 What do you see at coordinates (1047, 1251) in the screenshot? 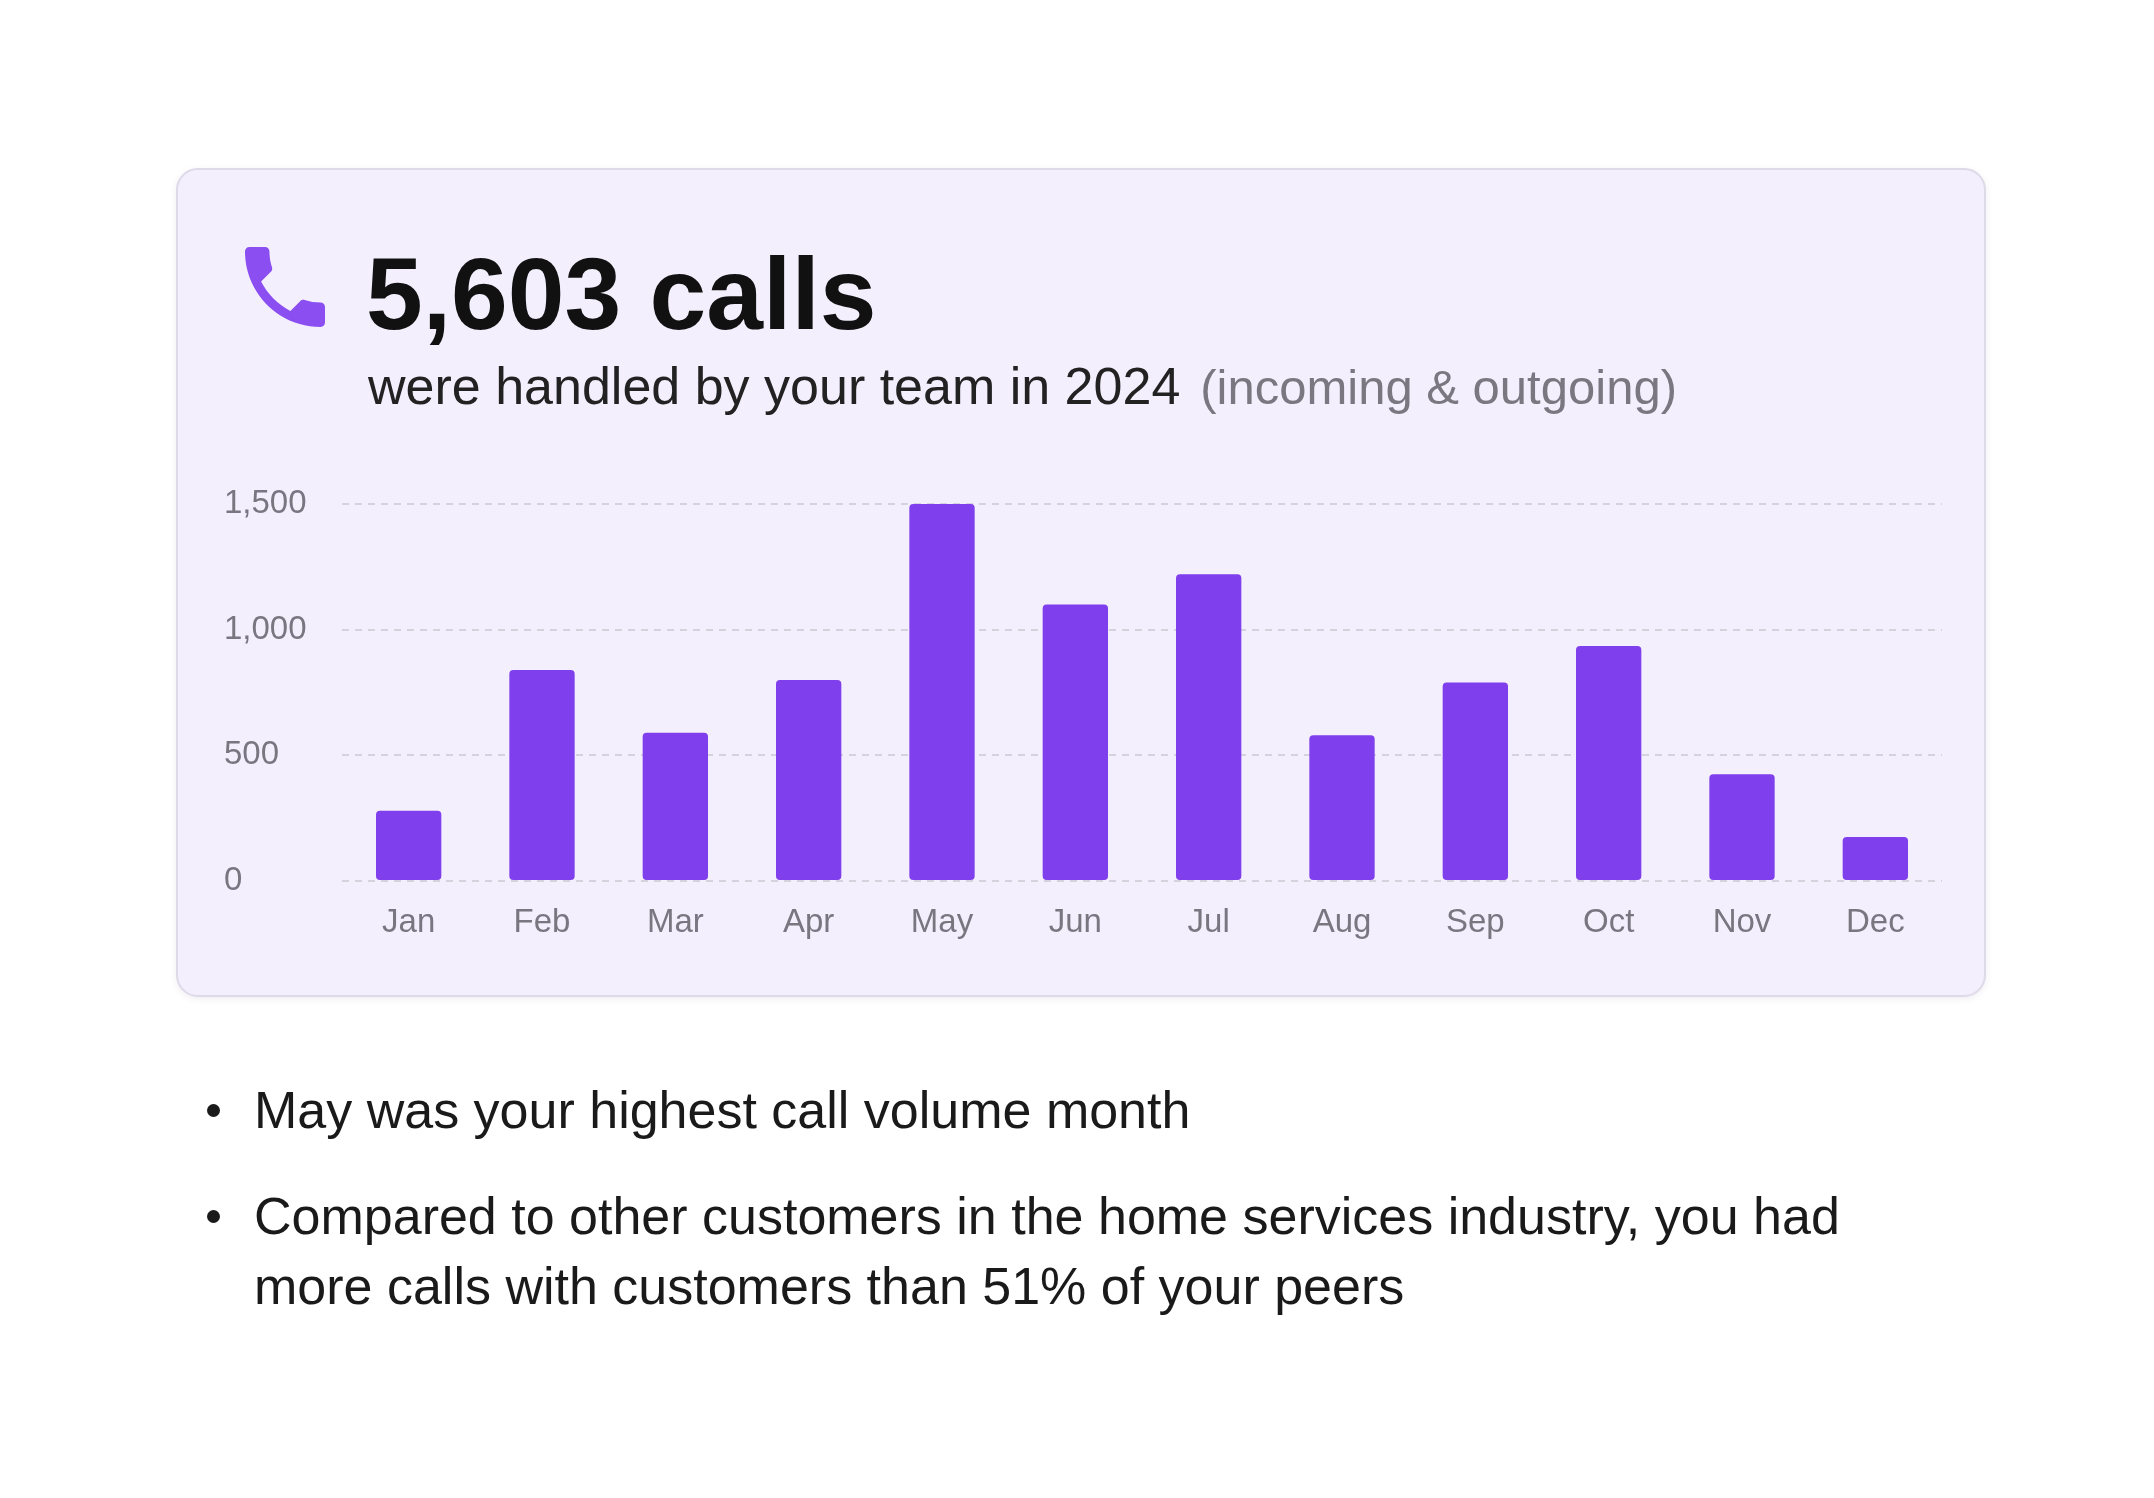
I see `text: Compared to other customers in the home services industry, you had more calls with customers than 51% of your peers` at bounding box center [1047, 1251].